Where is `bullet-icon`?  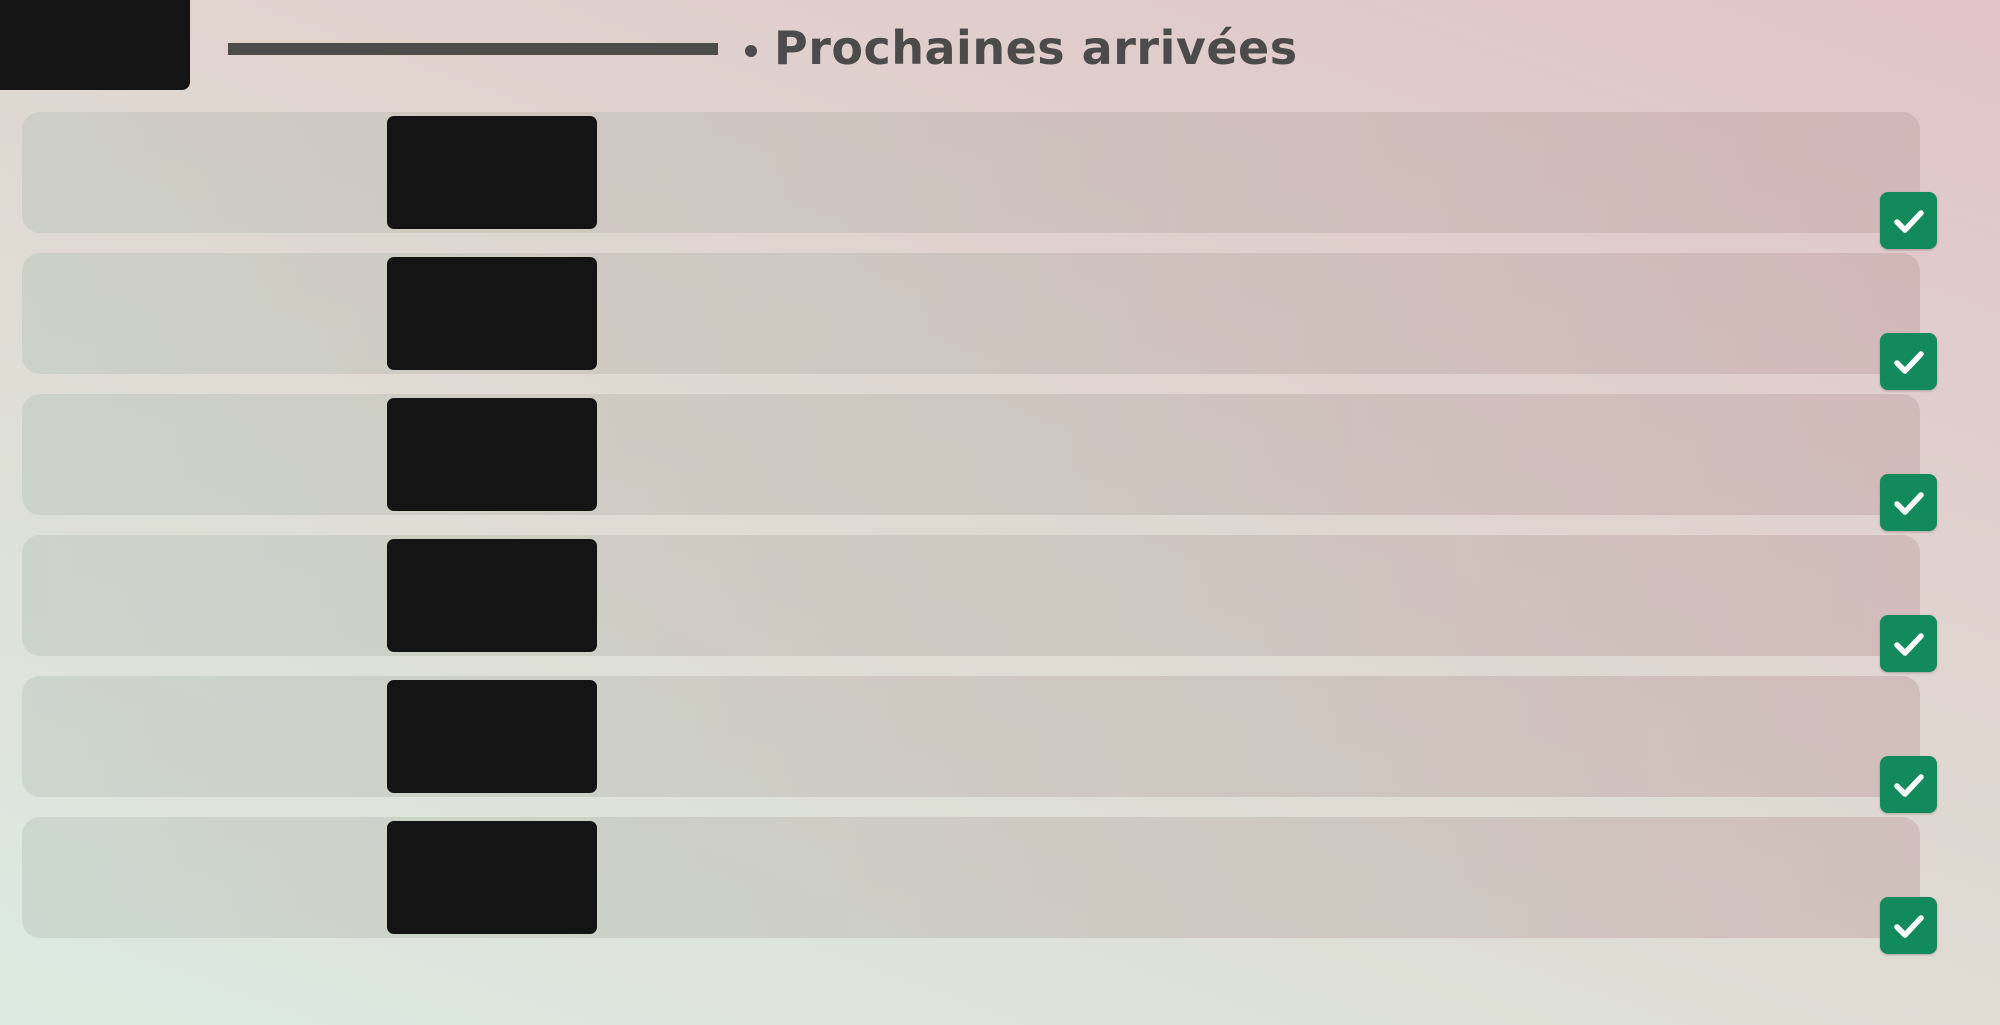 bullet-icon is located at coordinates (751, 51).